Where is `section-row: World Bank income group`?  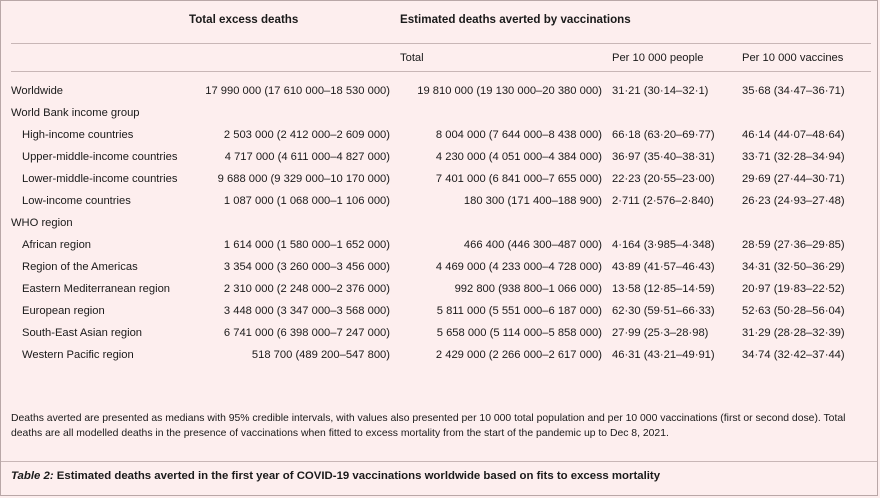
section-row: World Bank income group is located at coordinates (441, 113).